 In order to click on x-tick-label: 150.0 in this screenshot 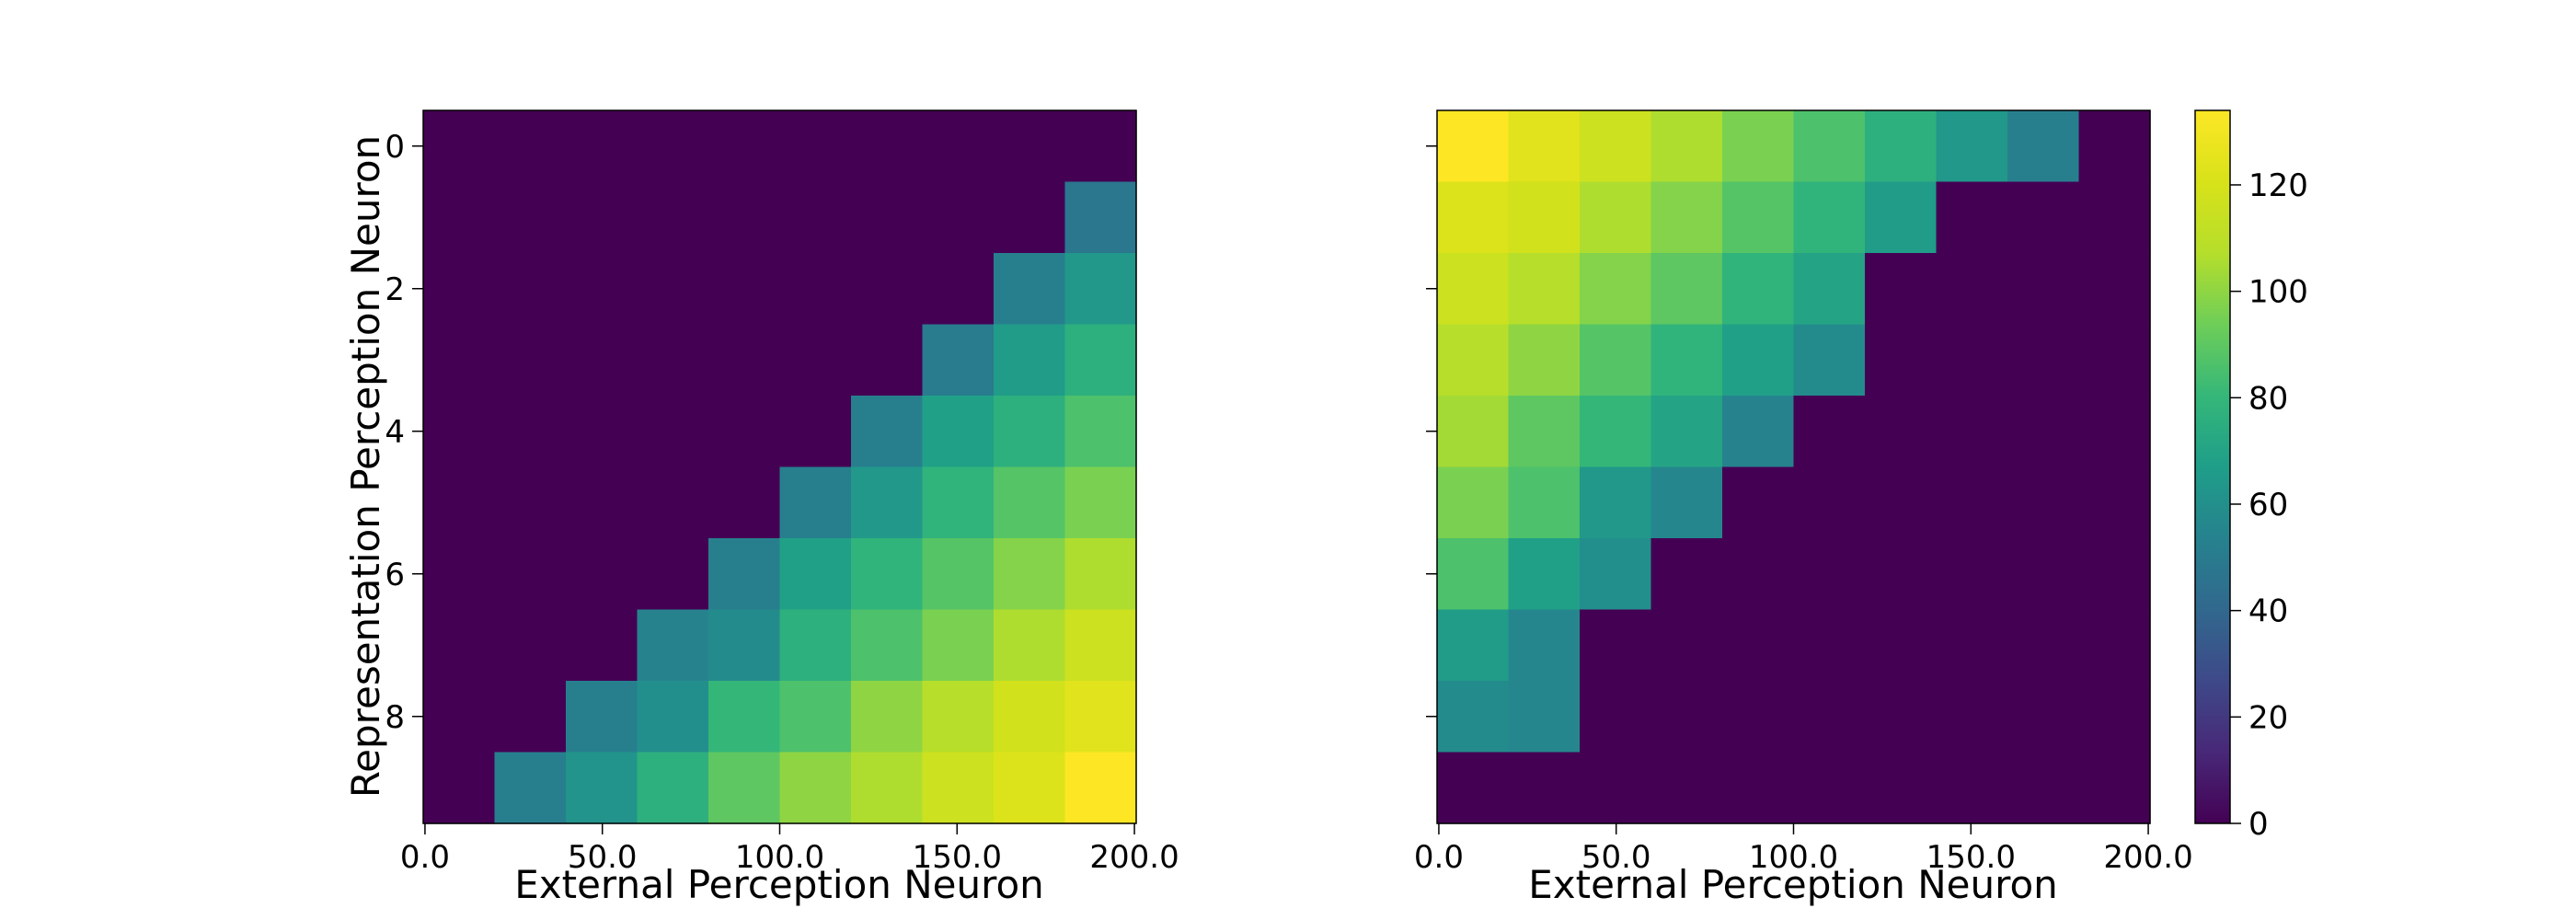, I will do `click(957, 857)`.